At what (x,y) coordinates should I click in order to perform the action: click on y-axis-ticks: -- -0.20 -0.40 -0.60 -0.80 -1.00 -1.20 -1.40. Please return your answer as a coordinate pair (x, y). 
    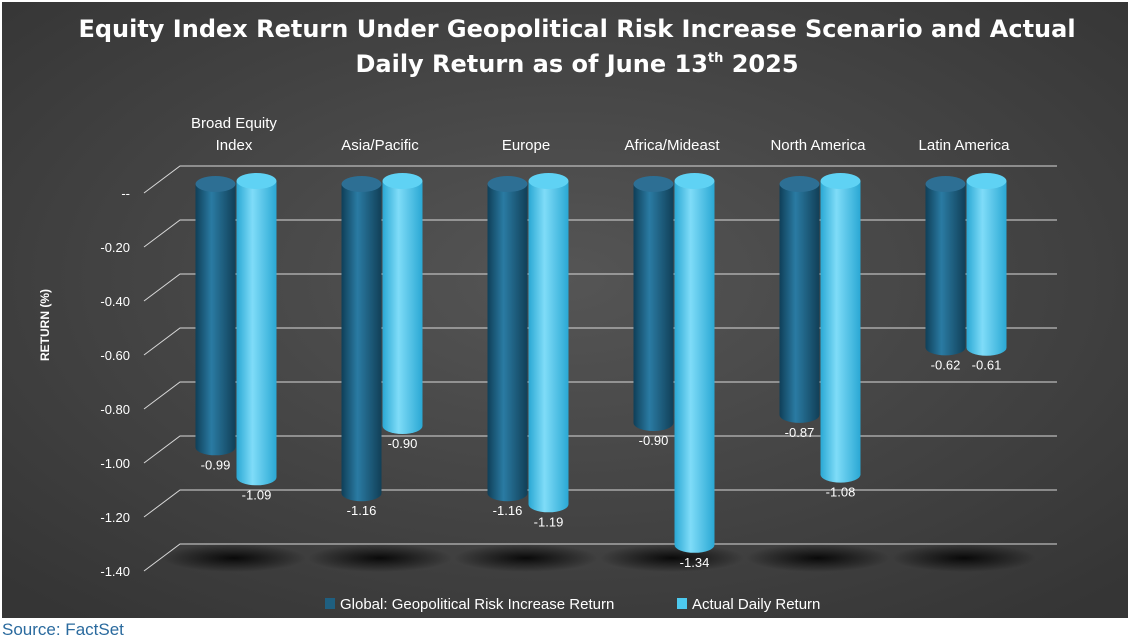
    Looking at the image, I should click on (115, 382).